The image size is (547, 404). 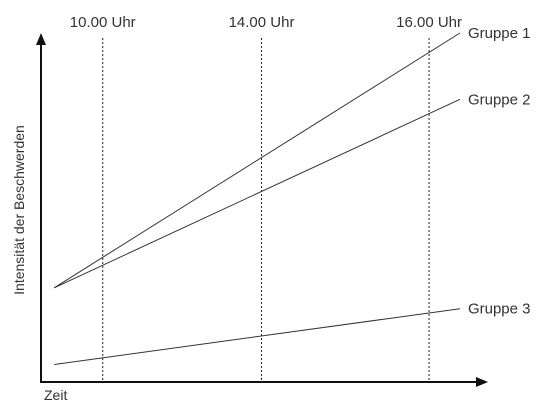 I want to click on series-label: Gruppe 3, so click(x=499, y=309).